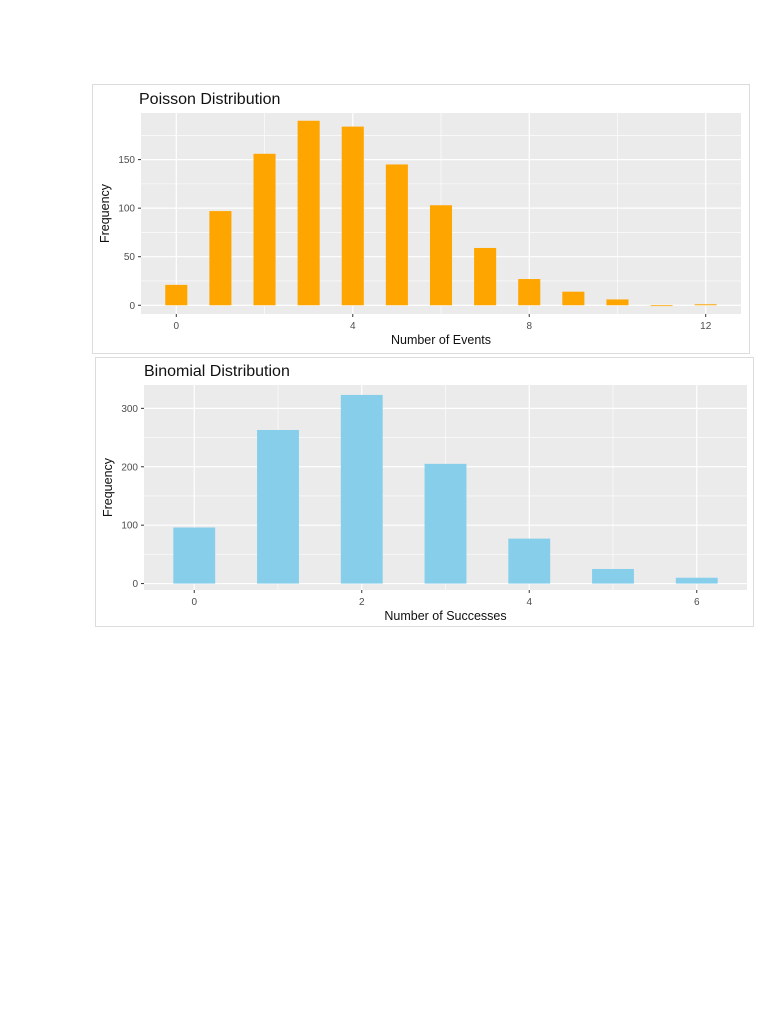  What do you see at coordinates (697, 602) in the screenshot?
I see `binomial-xtick-label: 6` at bounding box center [697, 602].